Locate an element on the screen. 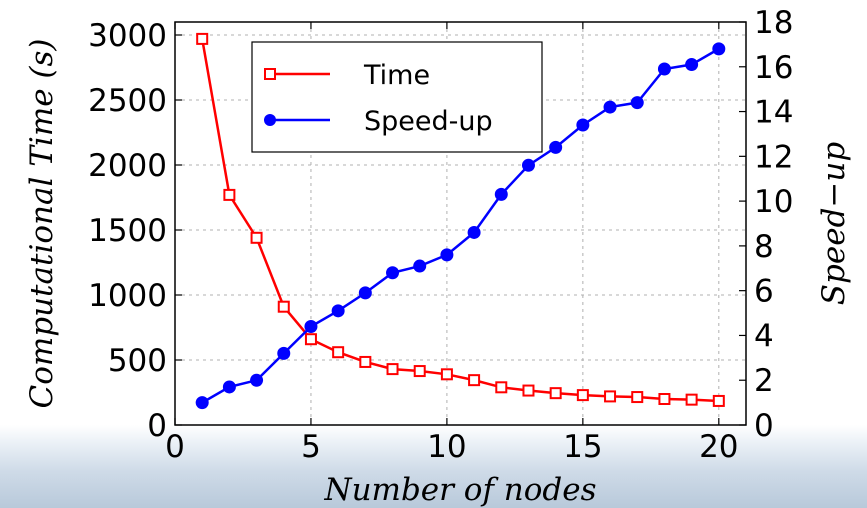 Image resolution: width=867 pixels, height=508 pixels. legend-speedup-marker is located at coordinates (270, 120).